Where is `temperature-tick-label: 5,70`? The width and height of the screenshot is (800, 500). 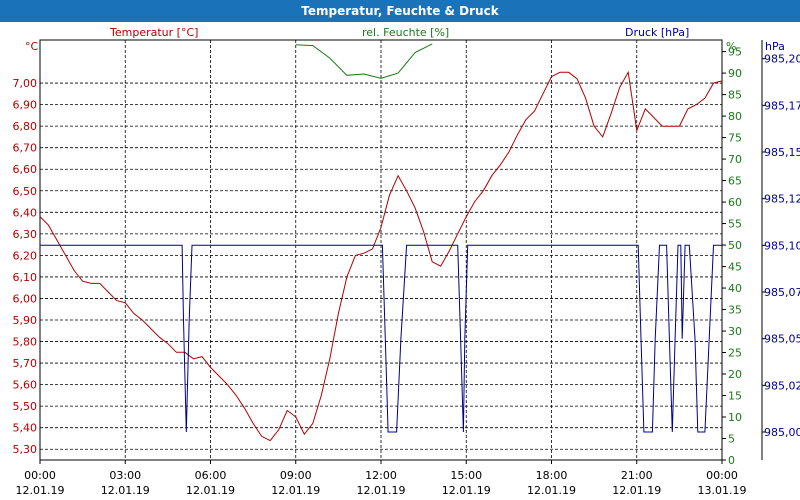
temperature-tick-label: 5,70 is located at coordinates (25, 363).